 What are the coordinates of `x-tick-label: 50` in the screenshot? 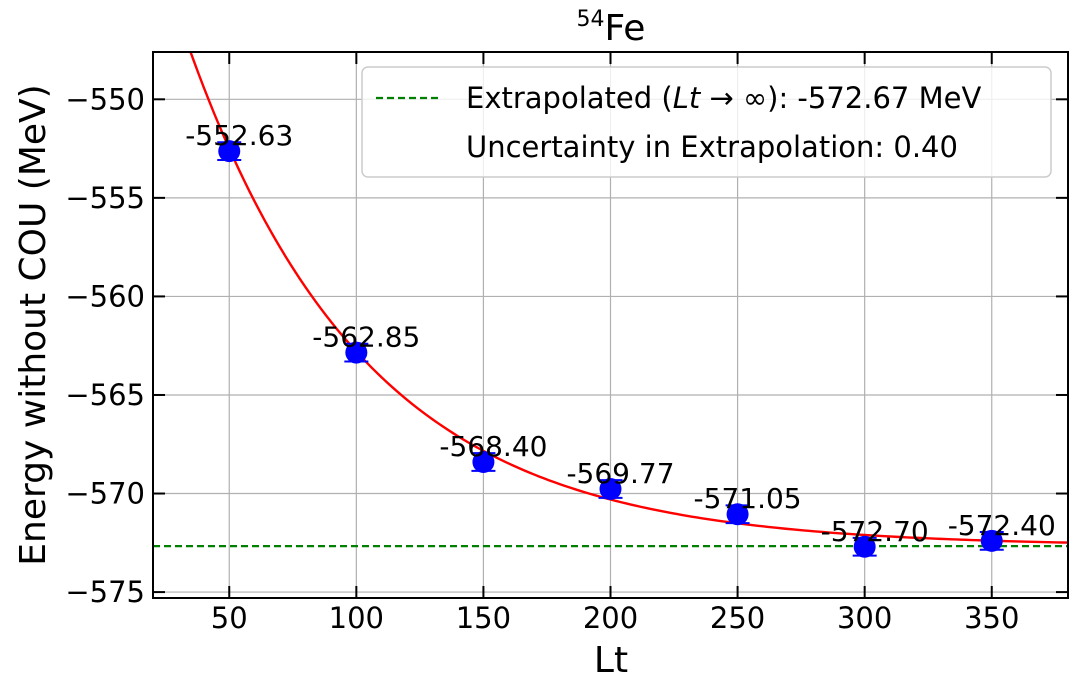 It's located at (229, 618).